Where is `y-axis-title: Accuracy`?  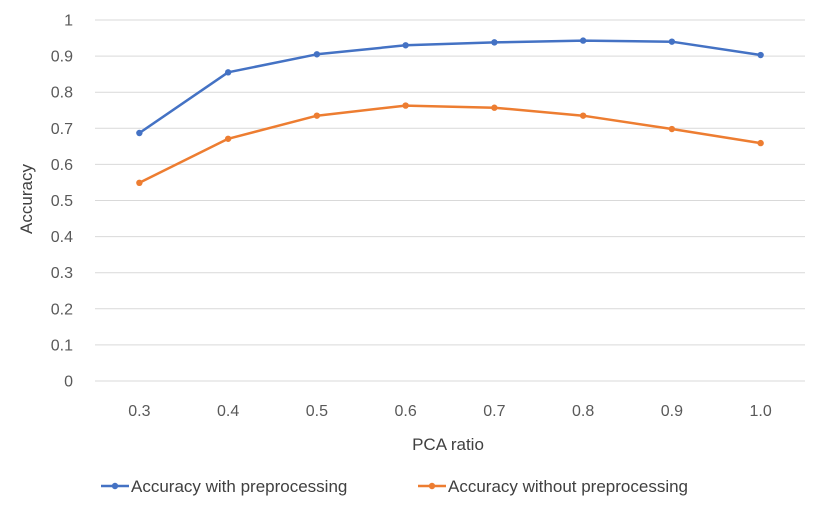
y-axis-title: Accuracy is located at coordinates (26, 199).